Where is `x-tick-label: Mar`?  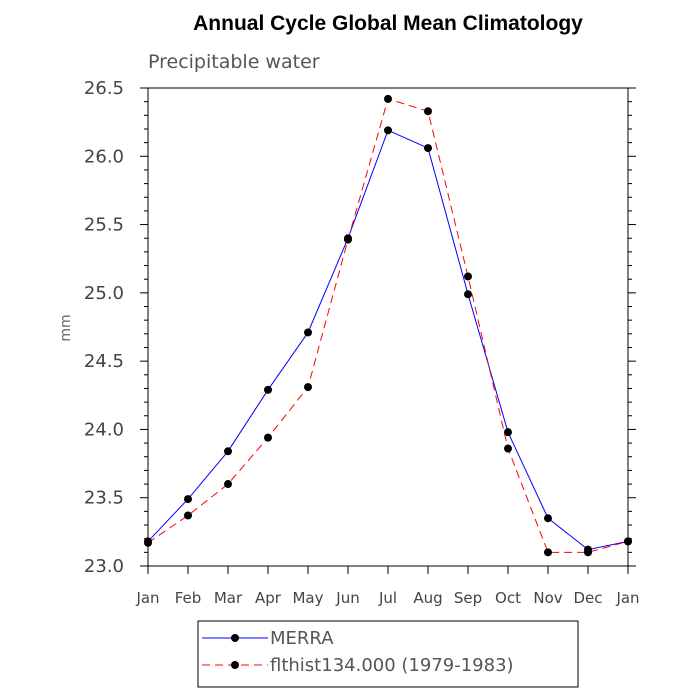
x-tick-label: Mar is located at coordinates (228, 598).